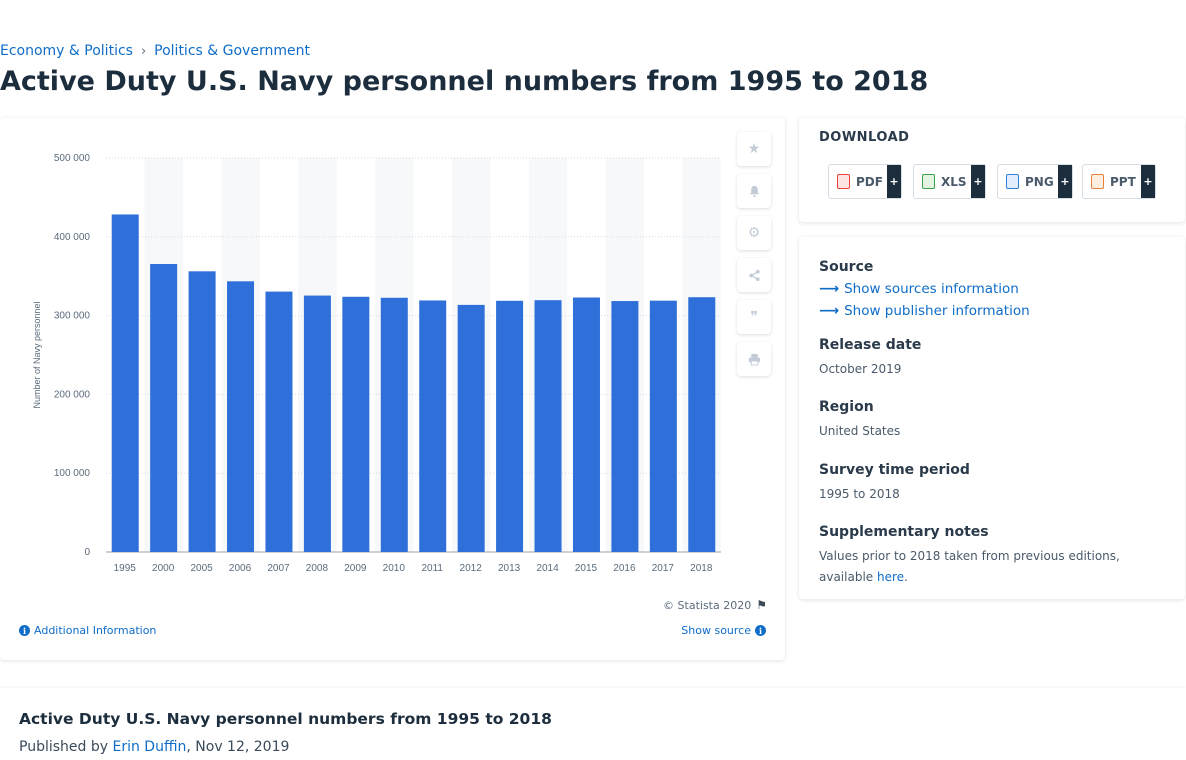  I want to click on breadcrumb-politics-government: Politics & Government, so click(232, 51).